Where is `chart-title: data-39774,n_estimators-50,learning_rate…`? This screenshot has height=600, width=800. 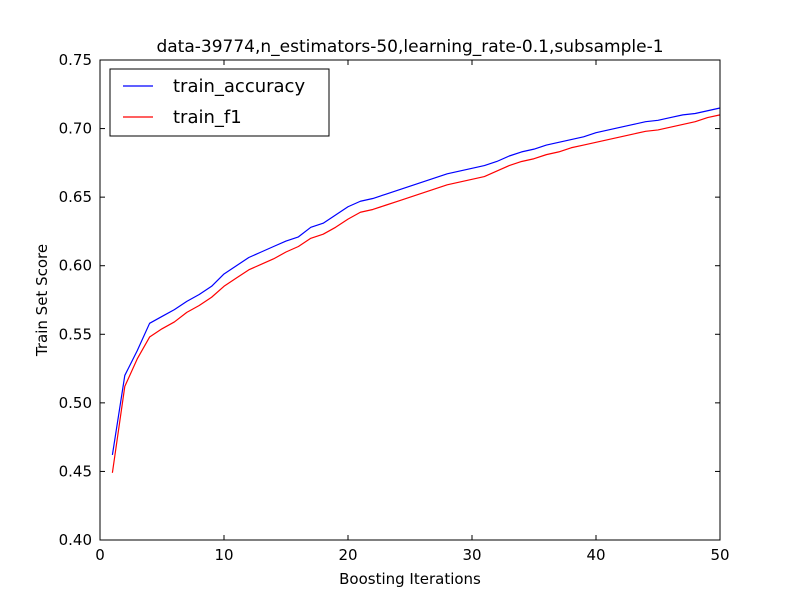
chart-title: data-39774,n_estimators-50,learning_rate… is located at coordinates (409, 47).